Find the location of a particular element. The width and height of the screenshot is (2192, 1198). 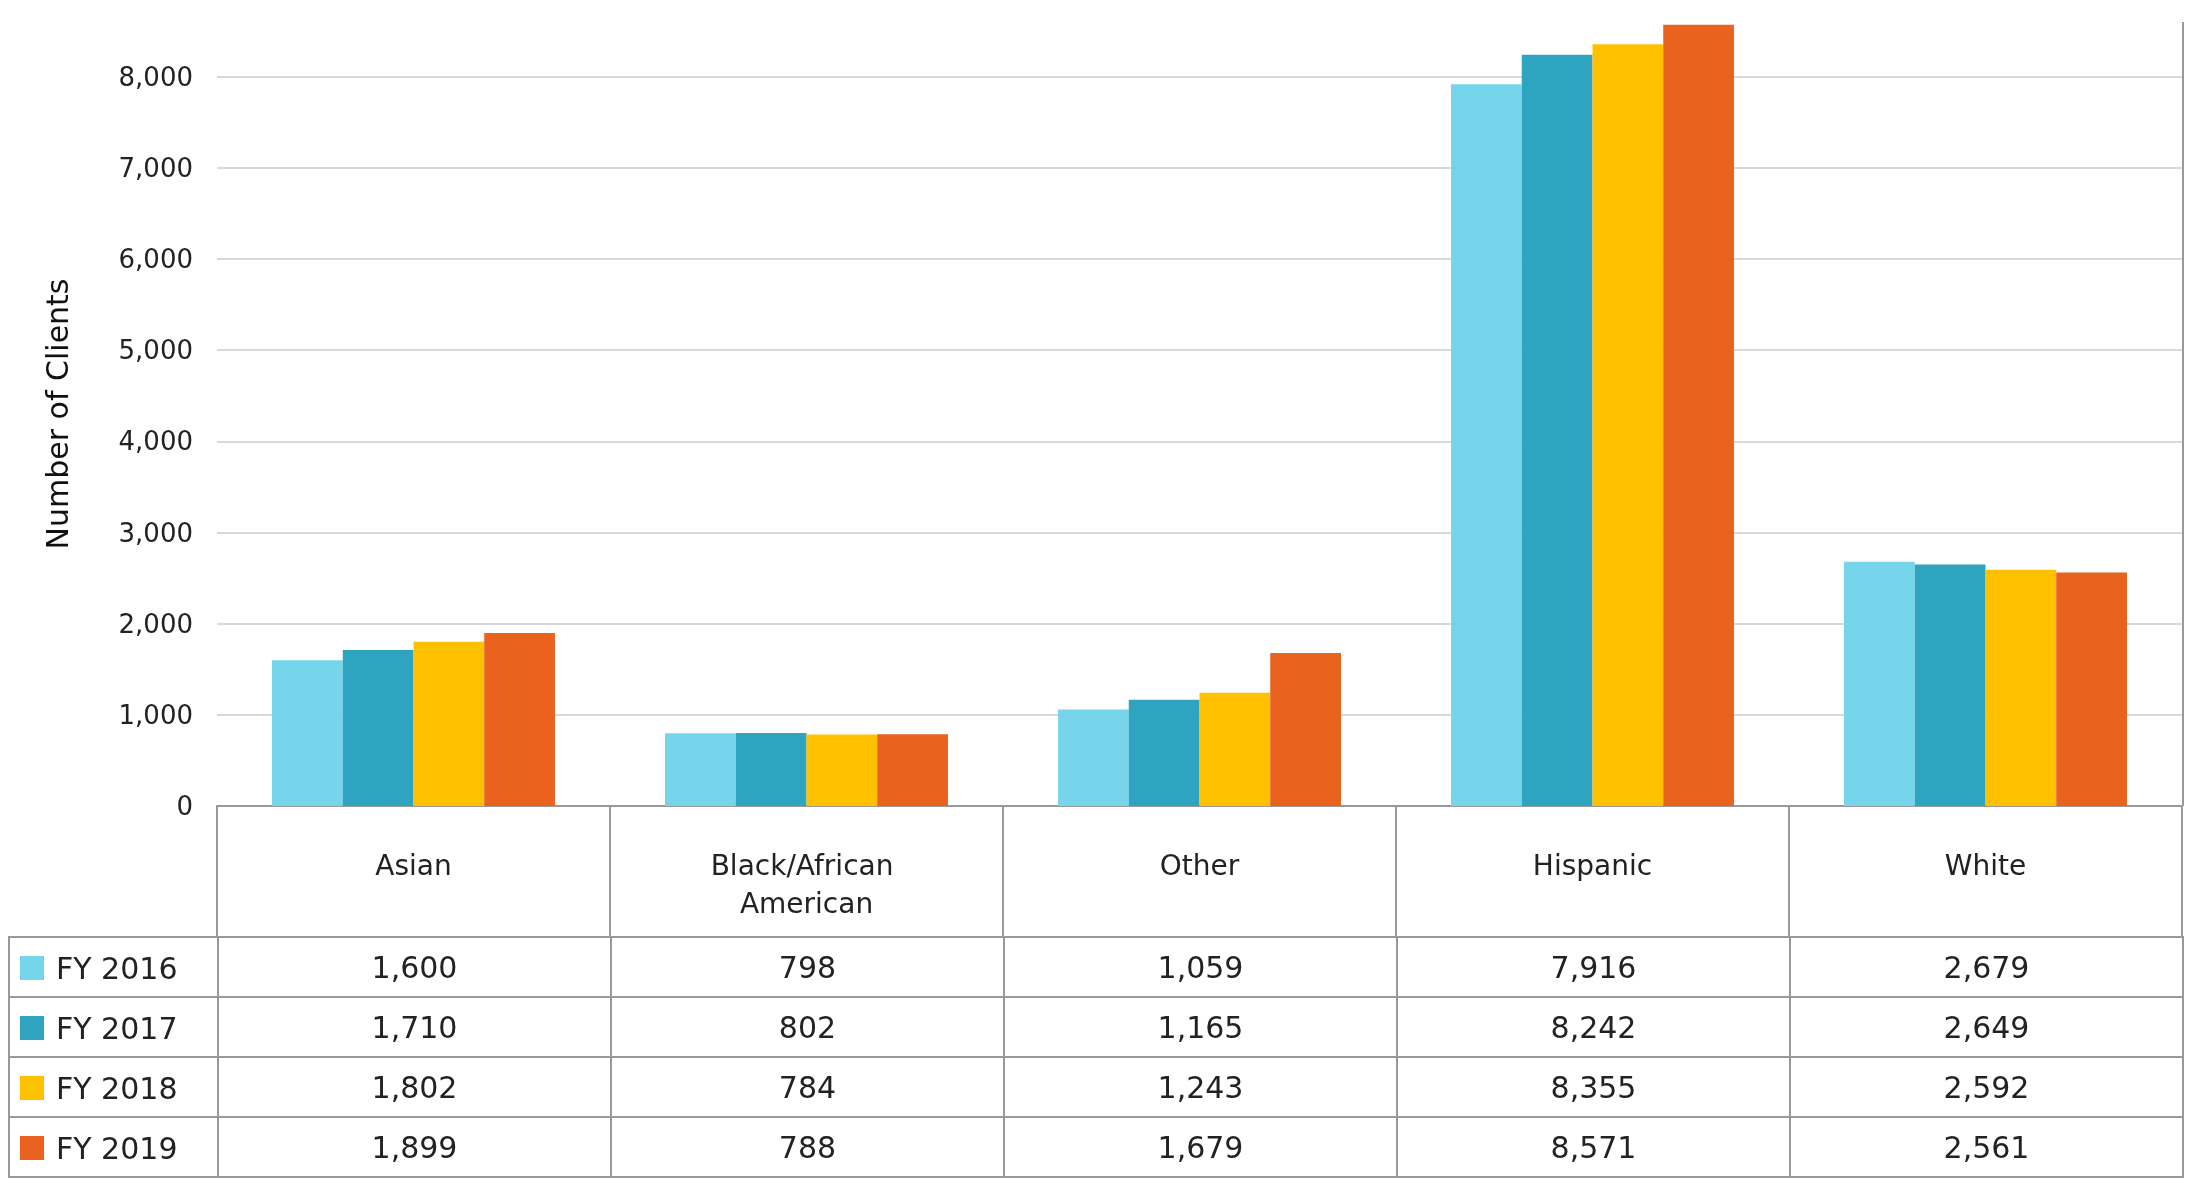

legend-label: FY 2018 is located at coordinates (117, 1088).